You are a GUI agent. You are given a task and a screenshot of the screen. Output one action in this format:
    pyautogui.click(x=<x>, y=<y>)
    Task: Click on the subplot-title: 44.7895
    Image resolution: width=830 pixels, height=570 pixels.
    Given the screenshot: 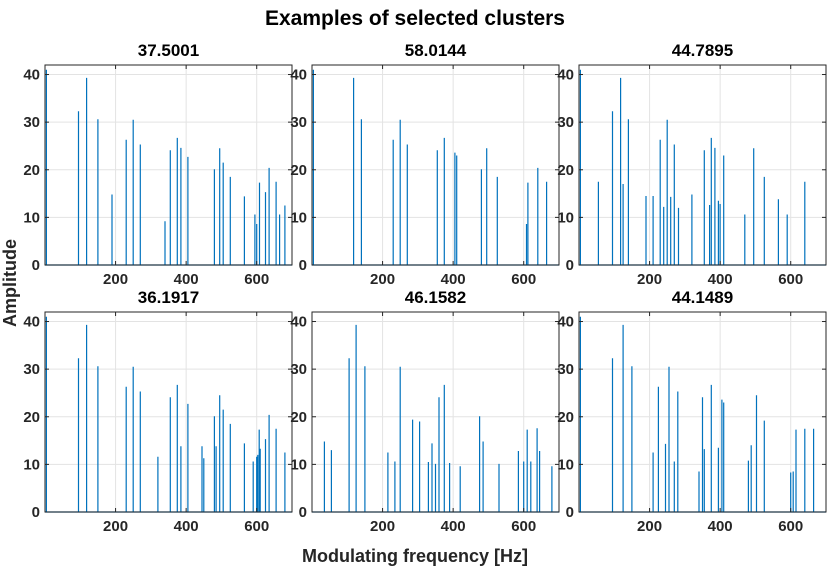 What is the action you would take?
    pyautogui.click(x=702, y=50)
    